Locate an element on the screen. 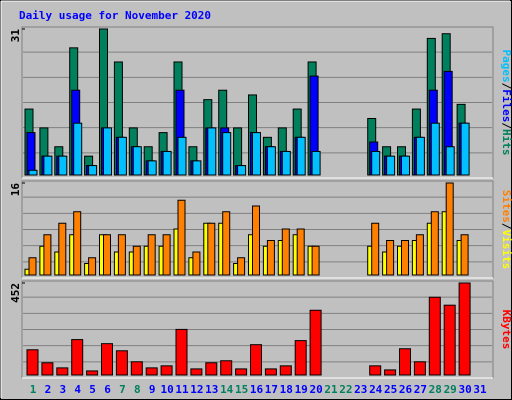 The image size is (512, 400). x-tick-label: 4 is located at coordinates (77, 389).